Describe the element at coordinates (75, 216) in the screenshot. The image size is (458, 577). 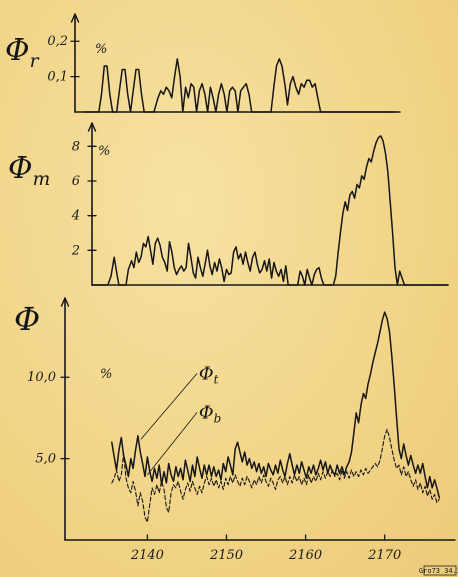
I see `y-tick-label: 4` at that location.